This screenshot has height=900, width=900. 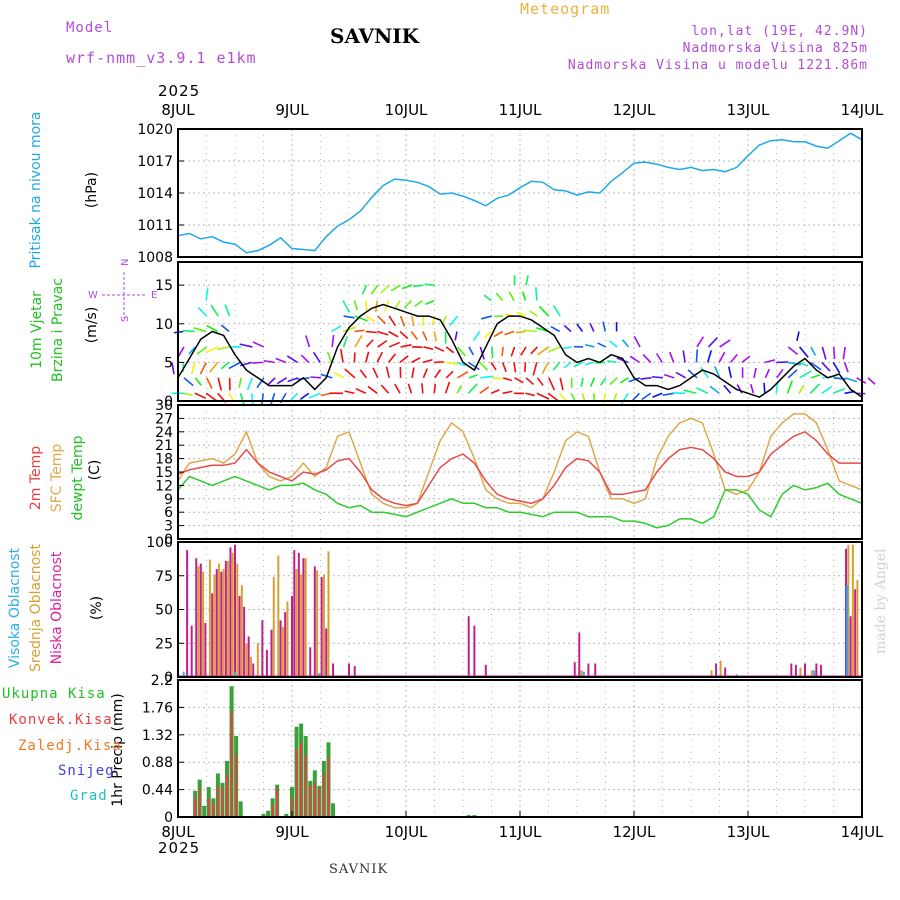 What do you see at coordinates (164, 611) in the screenshot?
I see `y-tick-label: 50` at bounding box center [164, 611].